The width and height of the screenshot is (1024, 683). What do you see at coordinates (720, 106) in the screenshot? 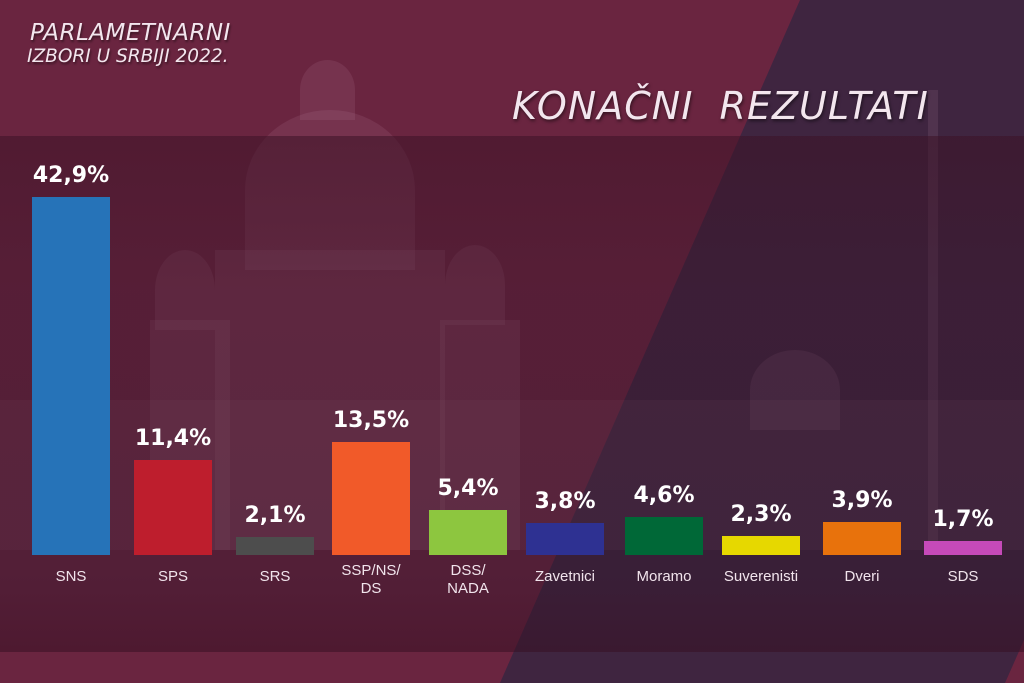
I see `page-title: KONAČNI REZULTATI` at bounding box center [720, 106].